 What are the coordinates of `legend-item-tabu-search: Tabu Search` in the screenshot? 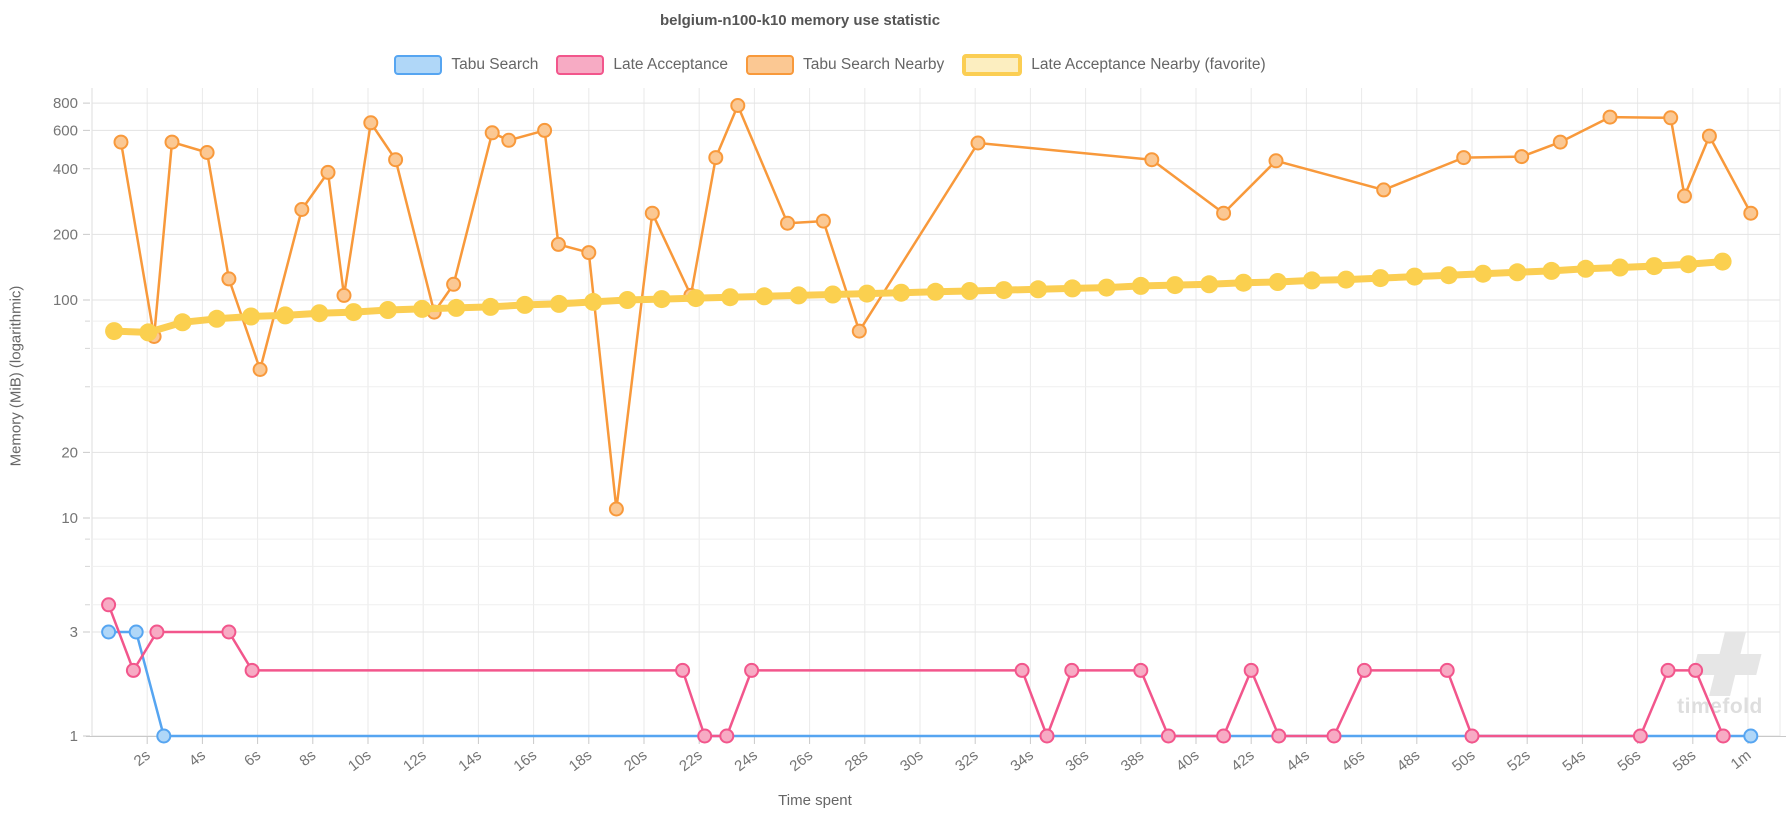 It's located at (466, 65).